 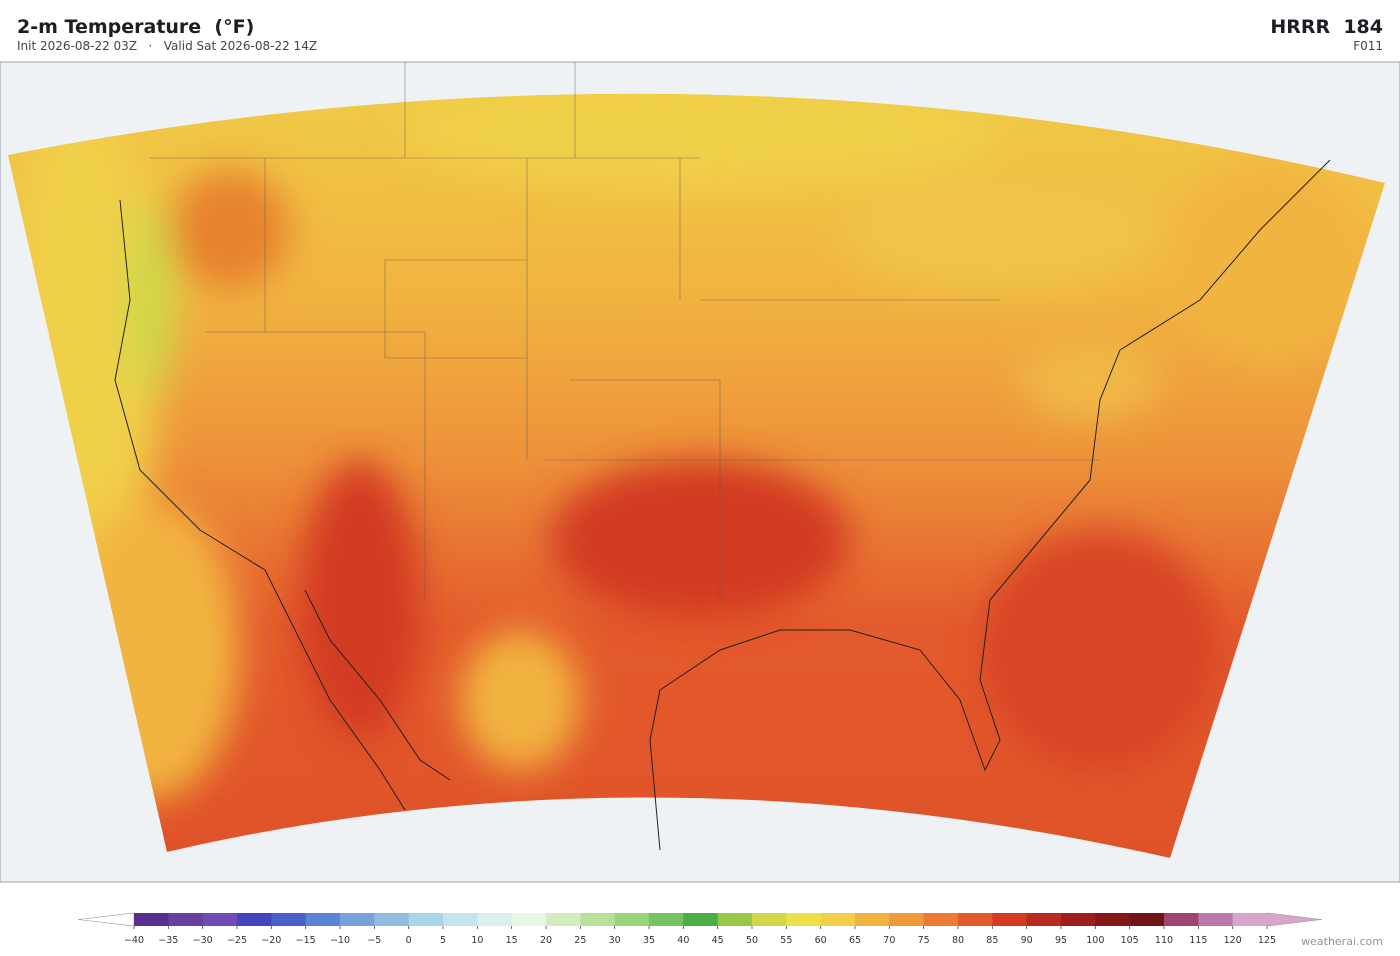 What do you see at coordinates (958, 940) in the screenshot?
I see `colorbar-label: 80` at bounding box center [958, 940].